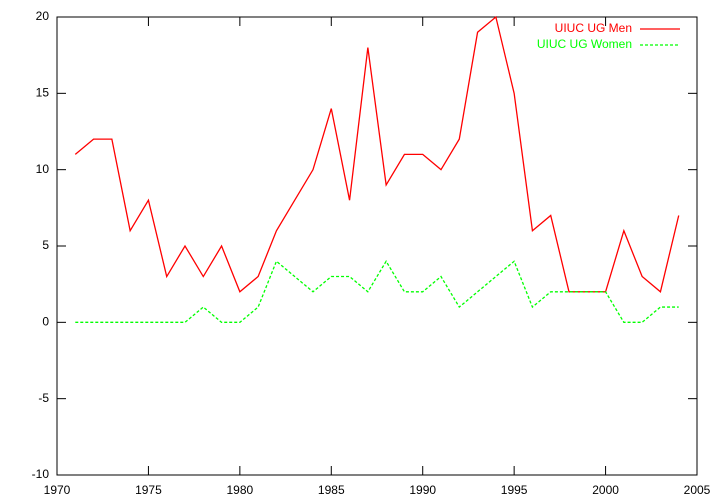  Describe the element at coordinates (43, 16) in the screenshot. I see `y-tick-label: 20` at that location.